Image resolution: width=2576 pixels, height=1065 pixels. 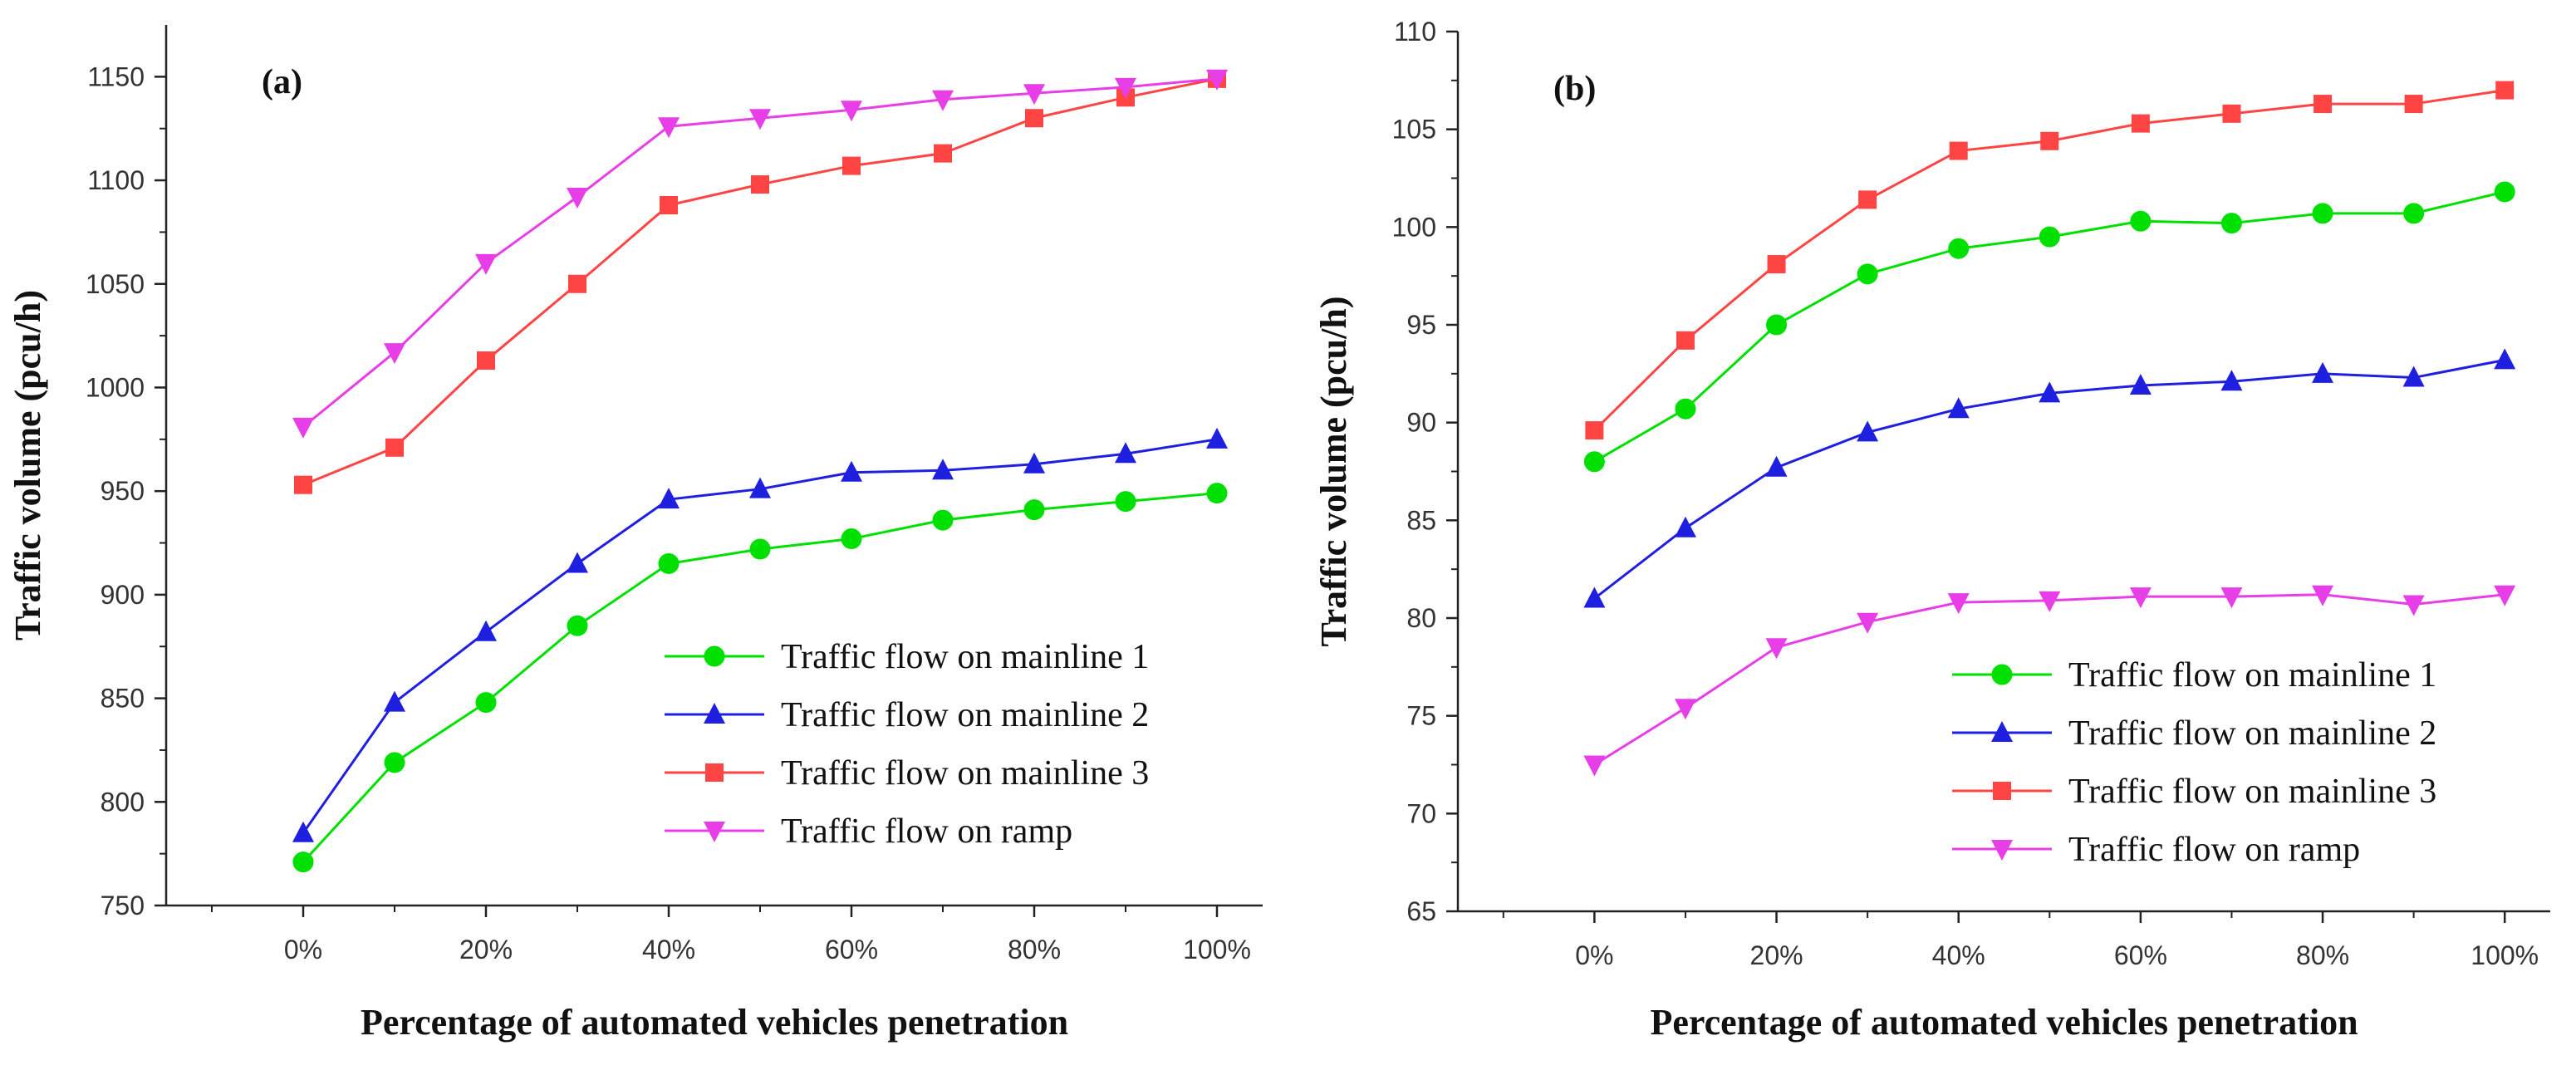 What do you see at coordinates (1414, 130) in the screenshot?
I see `y-tick-label: 105` at bounding box center [1414, 130].